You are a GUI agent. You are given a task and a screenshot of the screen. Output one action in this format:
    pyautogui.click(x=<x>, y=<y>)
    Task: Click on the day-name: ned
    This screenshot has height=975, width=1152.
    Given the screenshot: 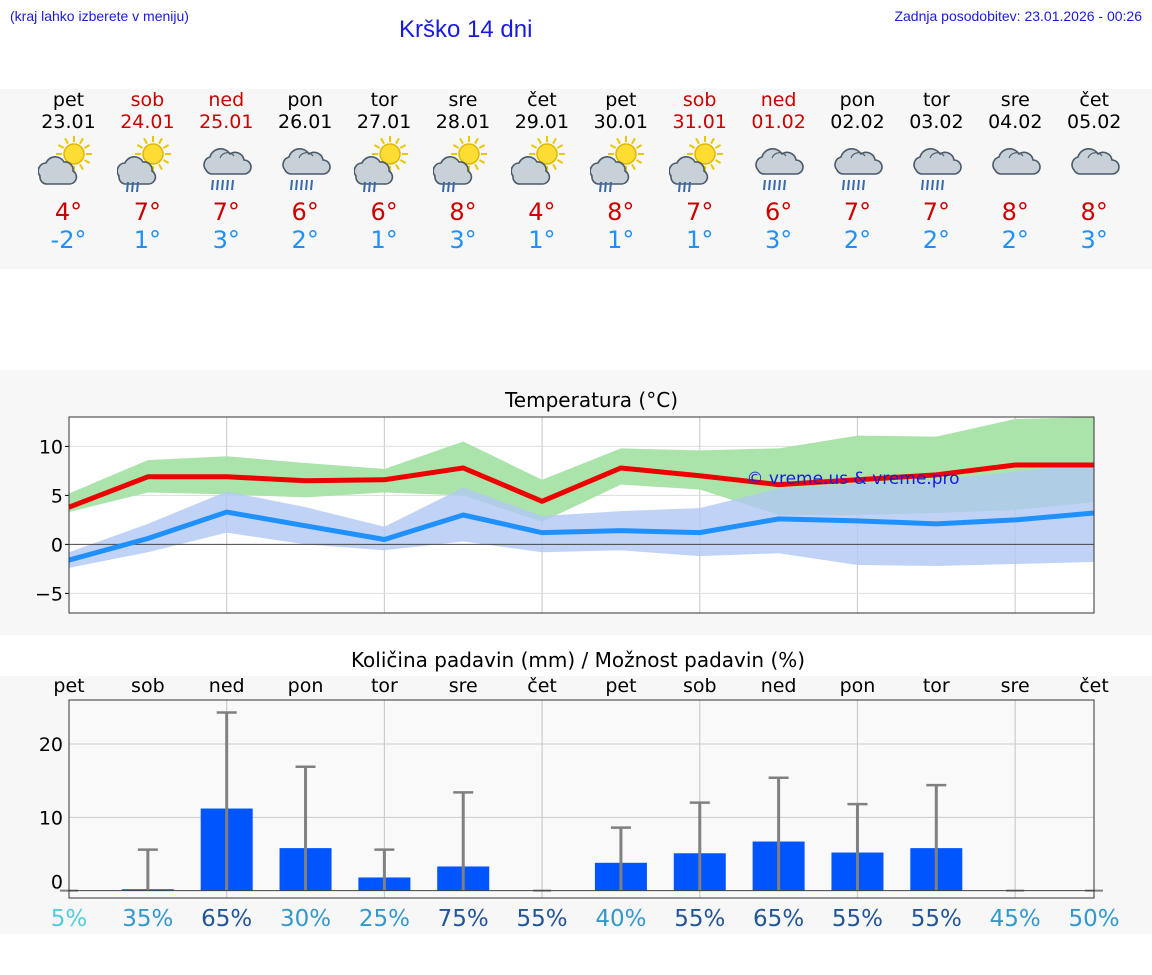 What is the action you would take?
    pyautogui.click(x=778, y=100)
    